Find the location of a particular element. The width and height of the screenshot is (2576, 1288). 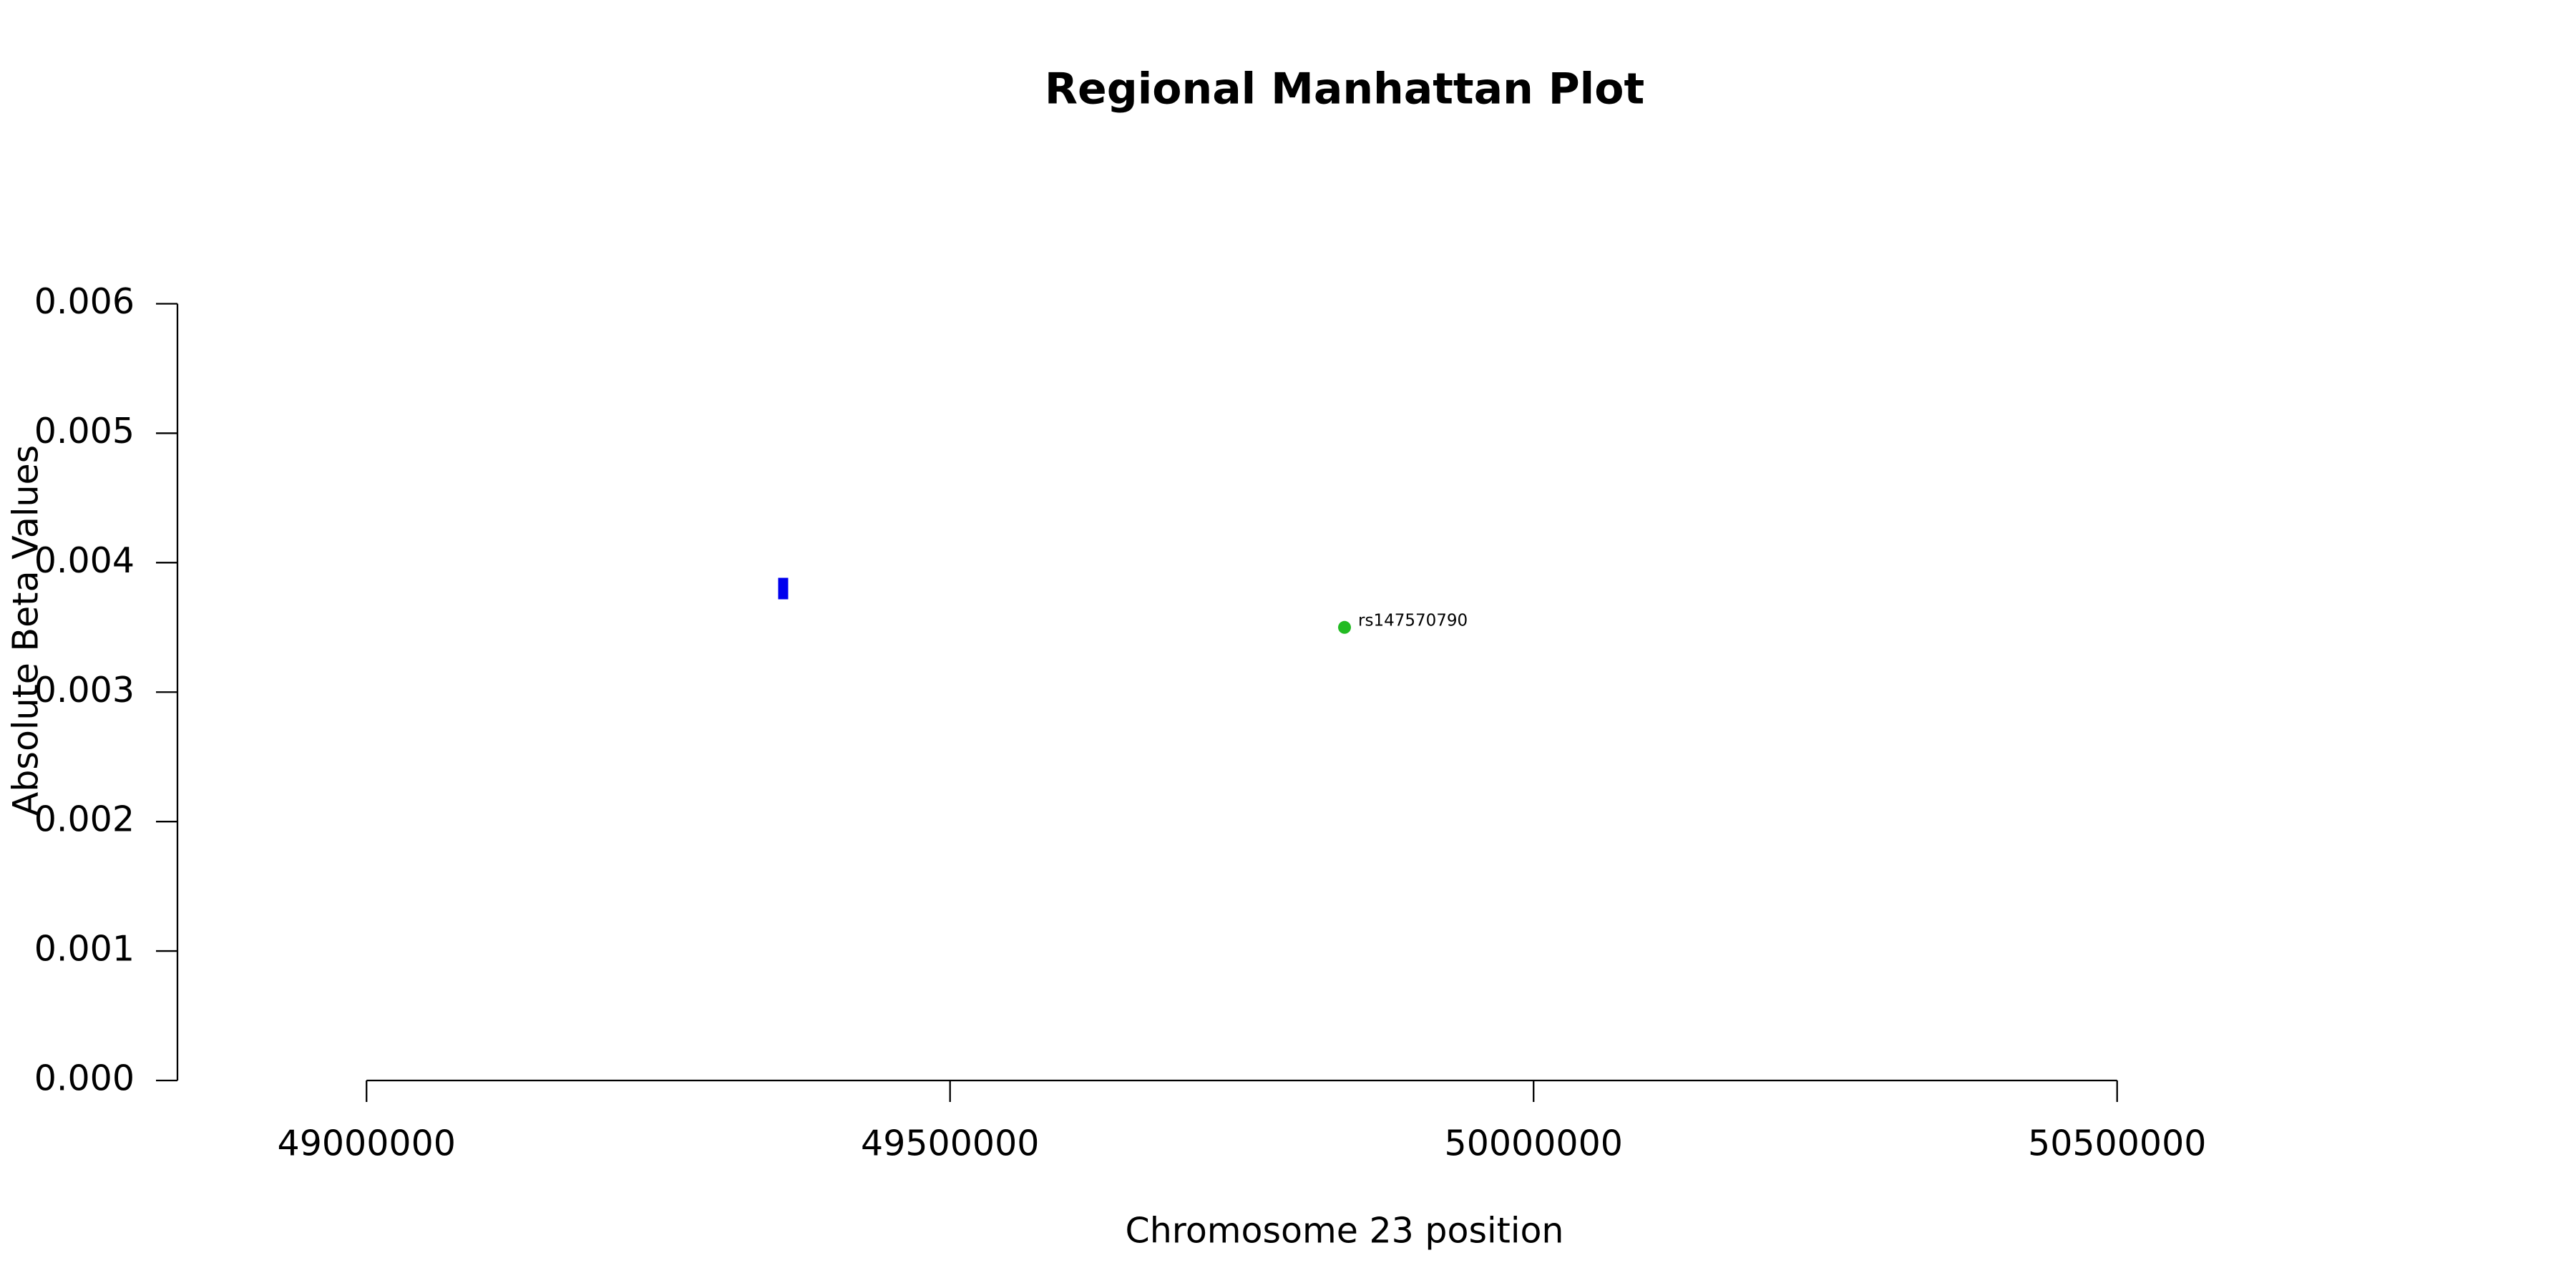

y-tick-label: 0.004 is located at coordinates (84, 560).